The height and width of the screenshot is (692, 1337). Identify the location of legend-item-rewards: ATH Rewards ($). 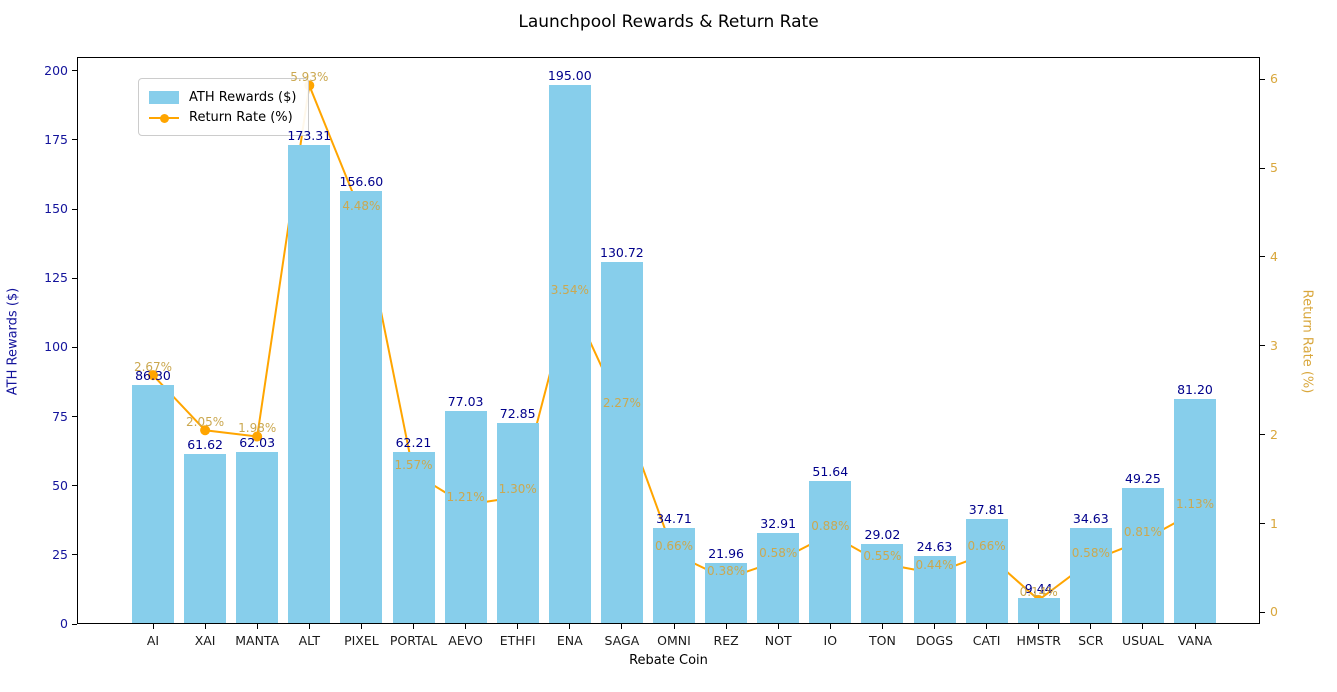
(222, 97).